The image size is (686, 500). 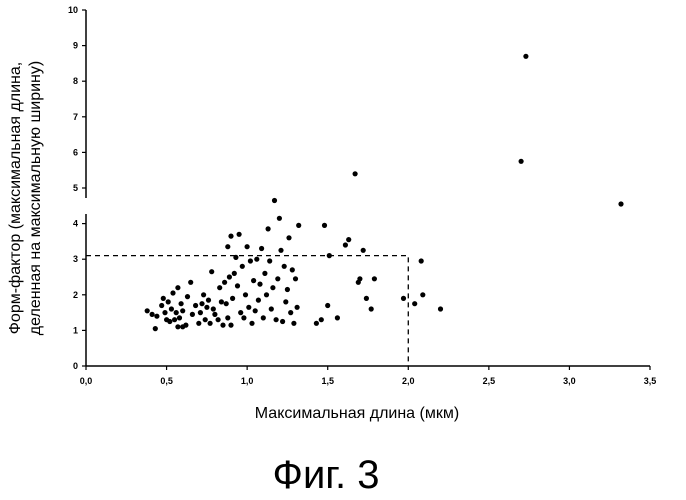 I want to click on y-axis-ticks: 012345678910, so click(x=77, y=188).